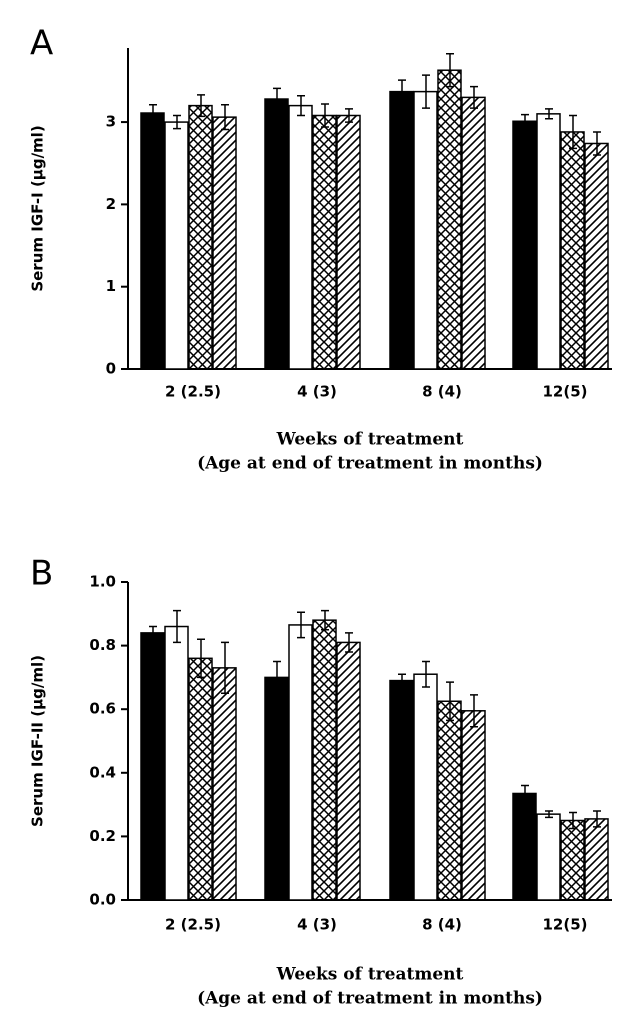 The height and width of the screenshot is (1015, 617). I want to click on y-axis-label: Serum IGF-II (μg/ml), so click(38, 741).